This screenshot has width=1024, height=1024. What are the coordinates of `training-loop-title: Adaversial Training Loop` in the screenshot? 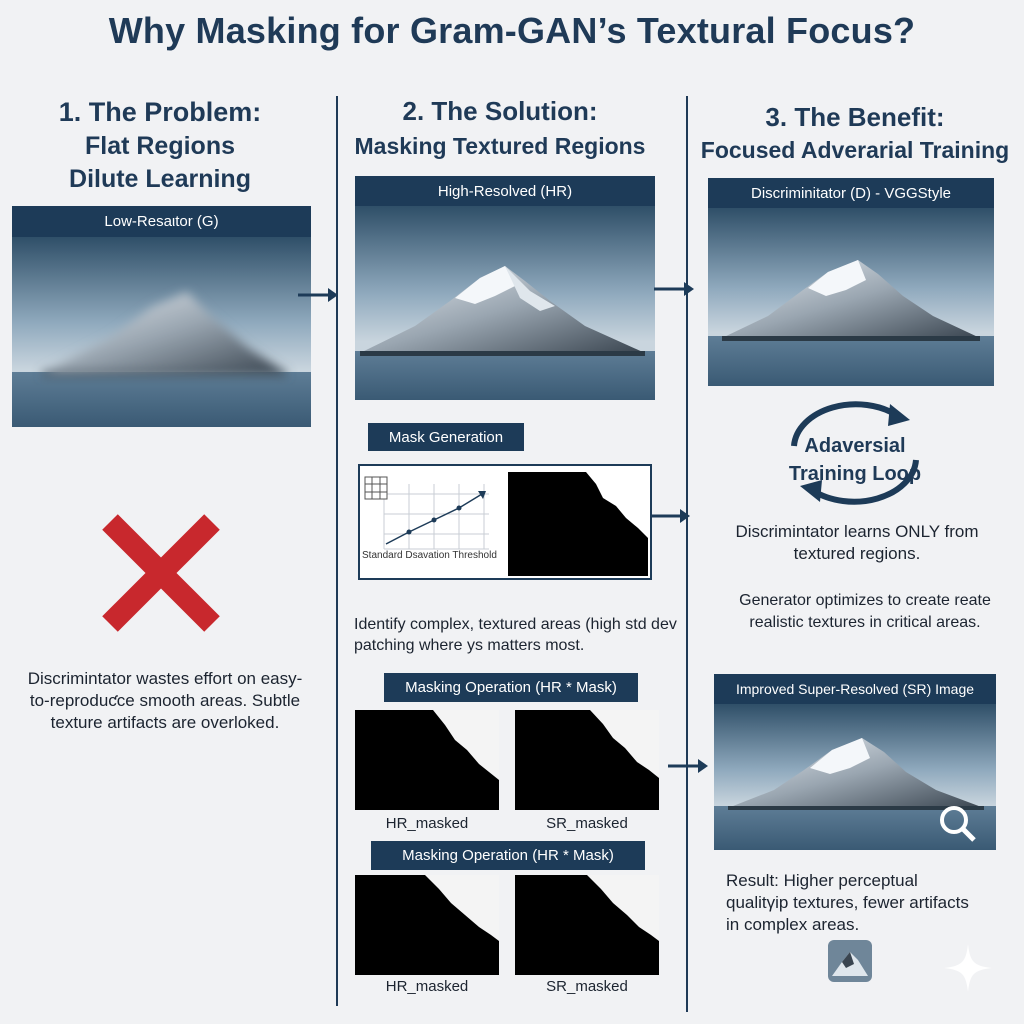 It's located at (855, 460).